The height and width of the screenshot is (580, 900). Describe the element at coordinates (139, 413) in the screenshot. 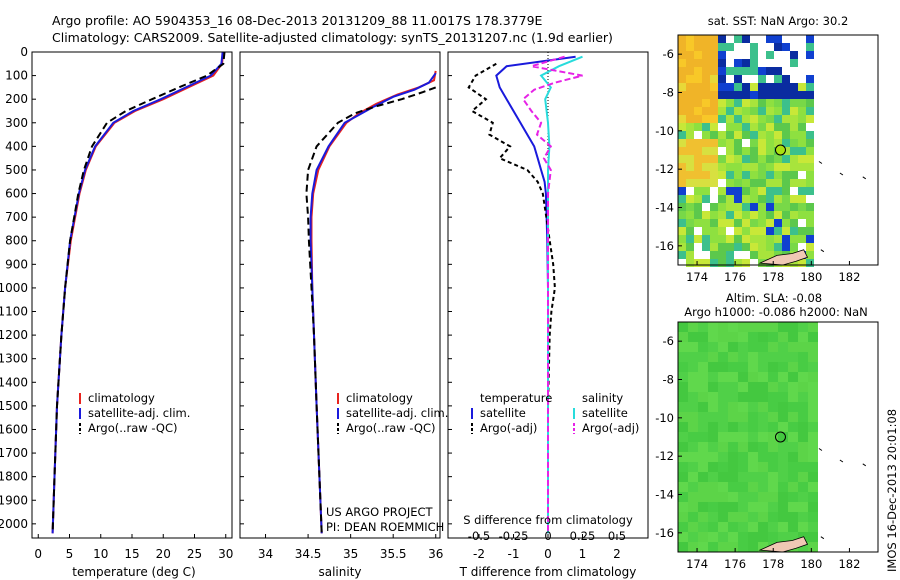

I see `legend-entry: satellite-adj. clim.` at that location.